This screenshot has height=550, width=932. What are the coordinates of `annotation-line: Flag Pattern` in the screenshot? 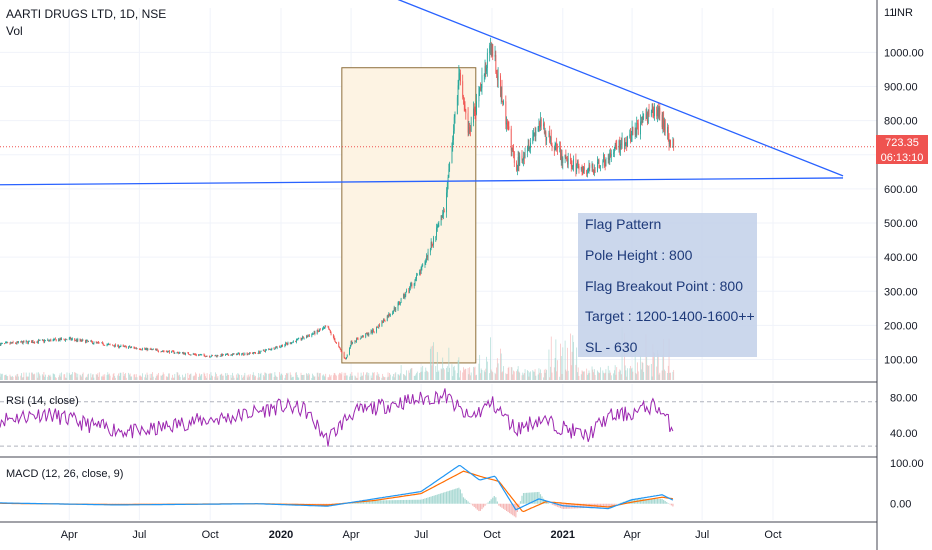 It's located at (623, 224).